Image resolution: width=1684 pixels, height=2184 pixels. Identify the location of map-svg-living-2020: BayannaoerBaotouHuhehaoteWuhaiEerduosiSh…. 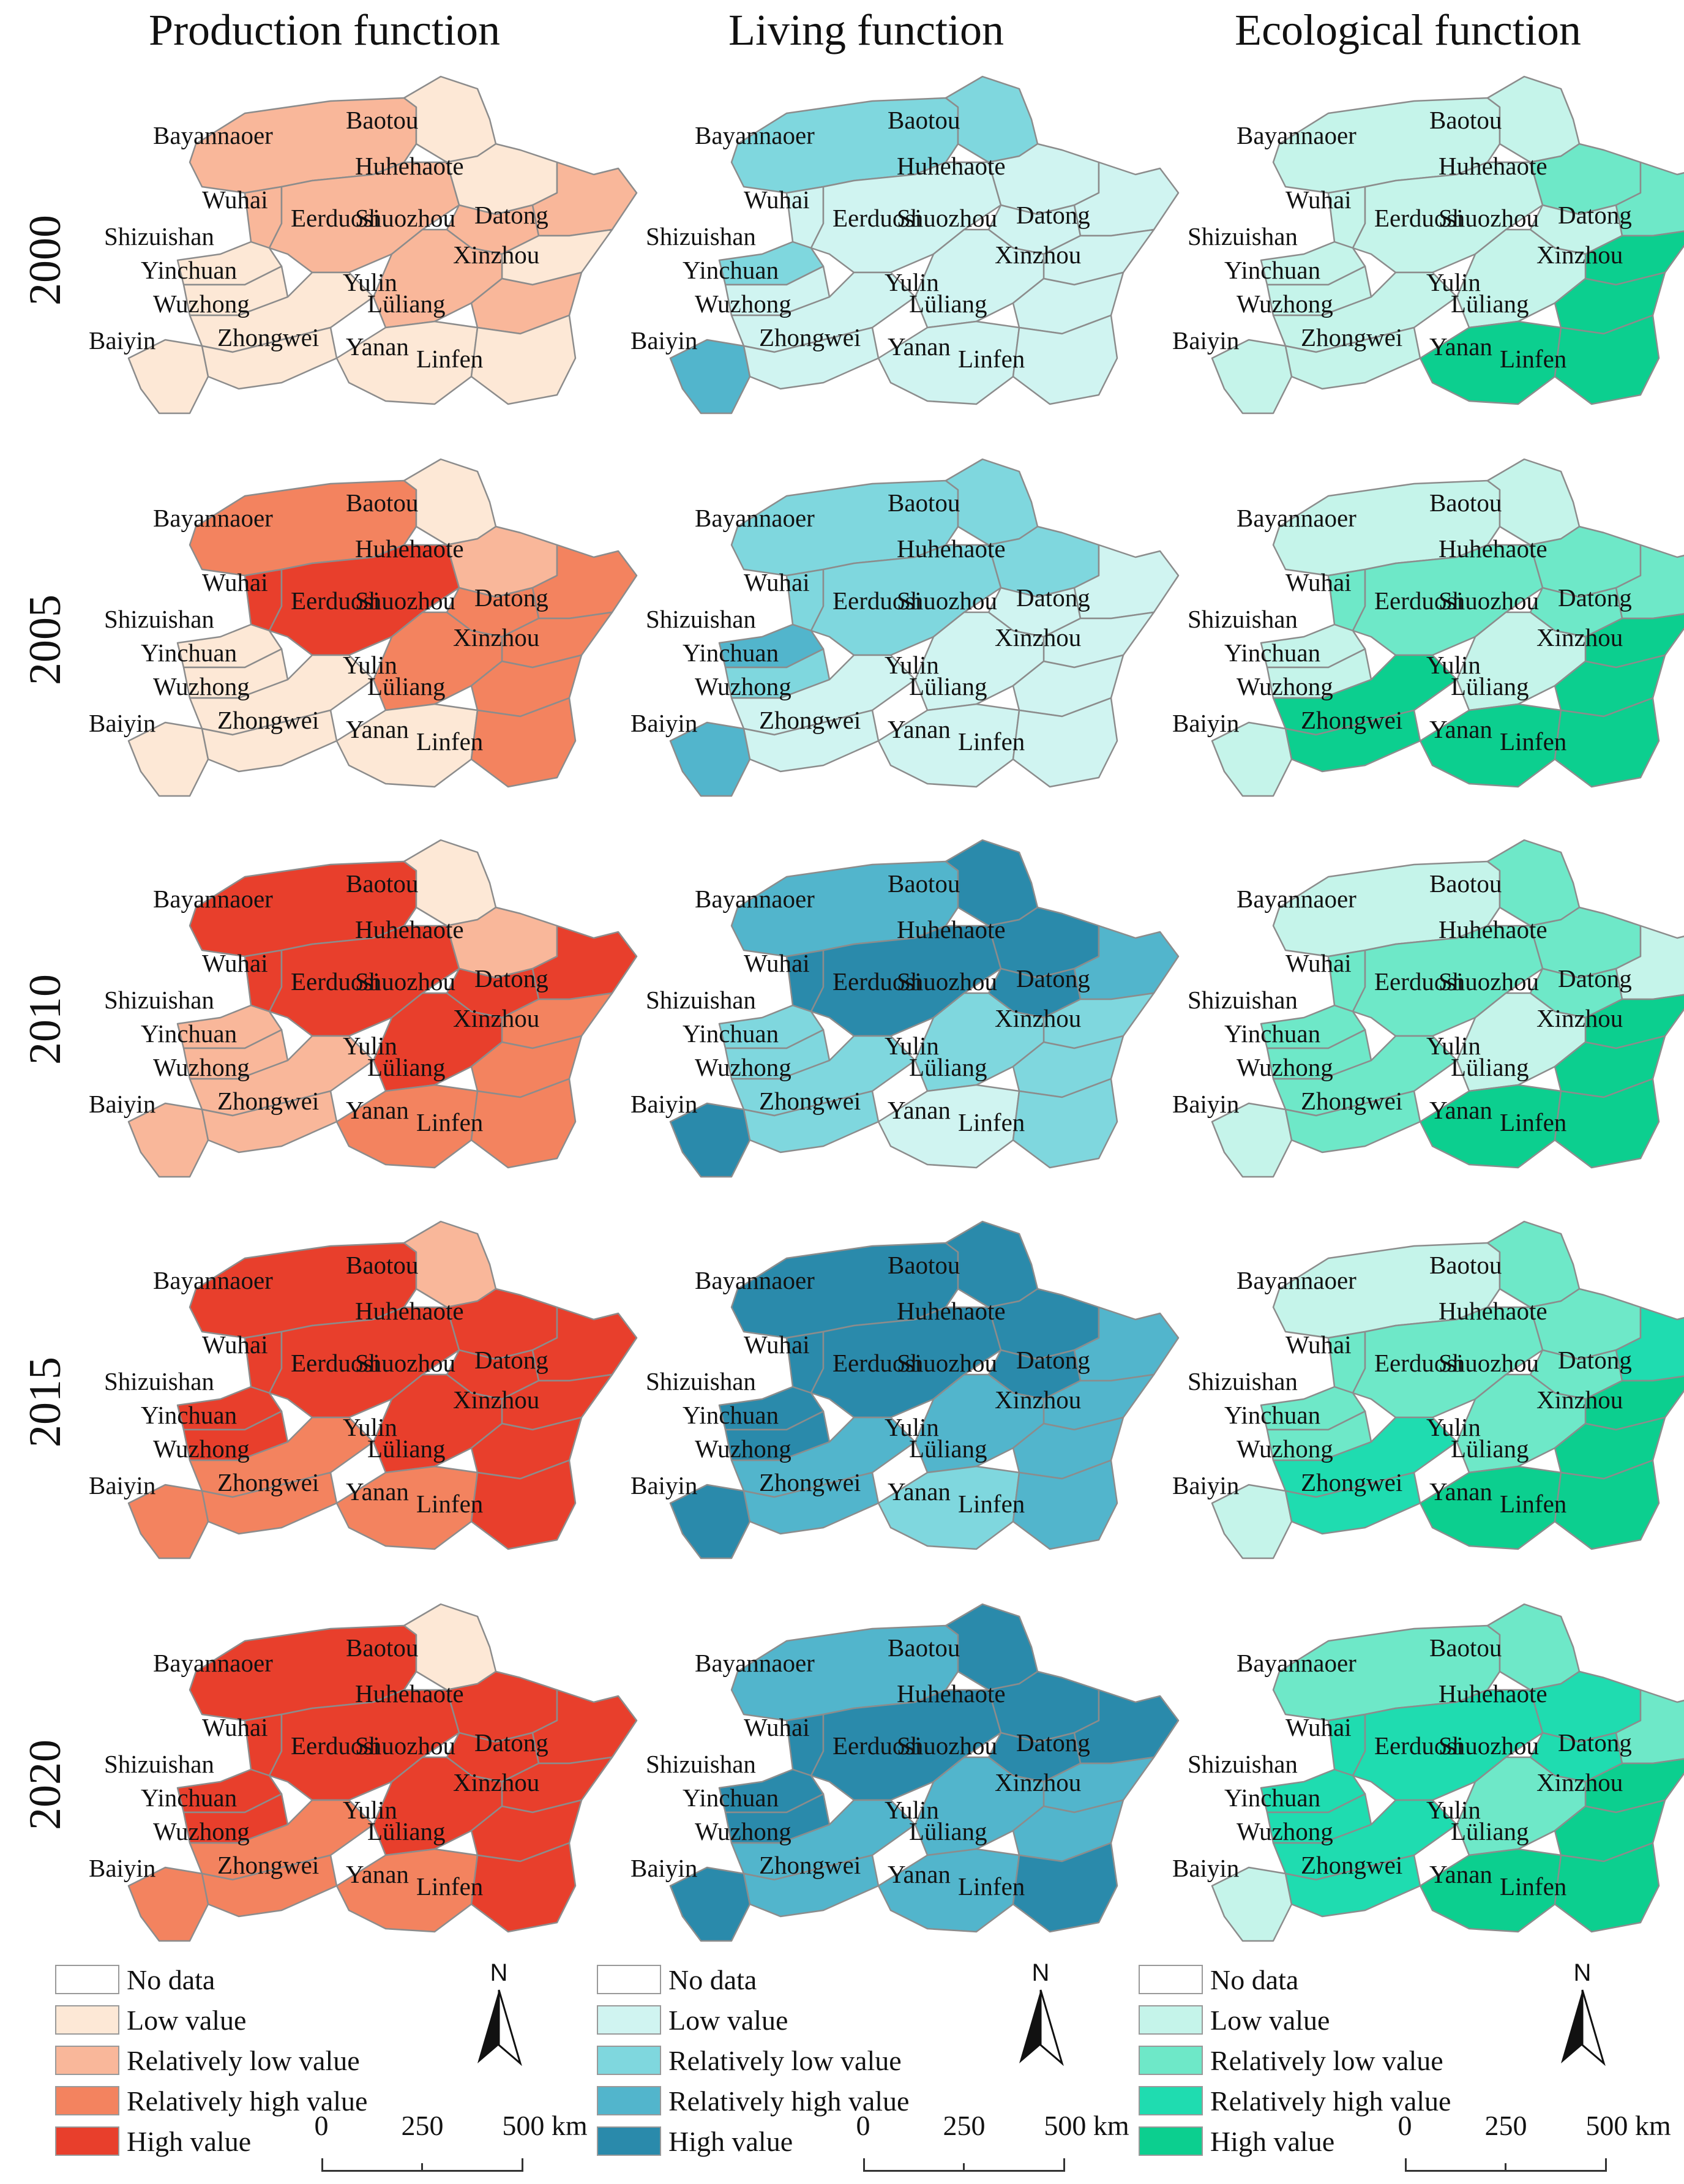
(906, 1772).